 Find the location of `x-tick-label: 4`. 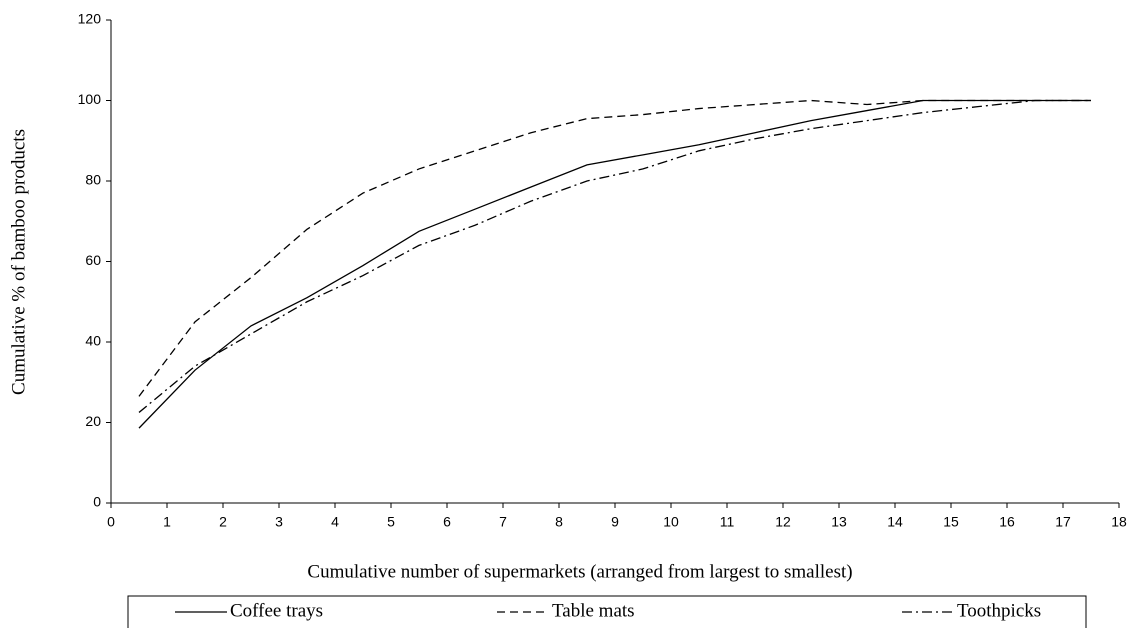

x-tick-label: 4 is located at coordinates (335, 522).